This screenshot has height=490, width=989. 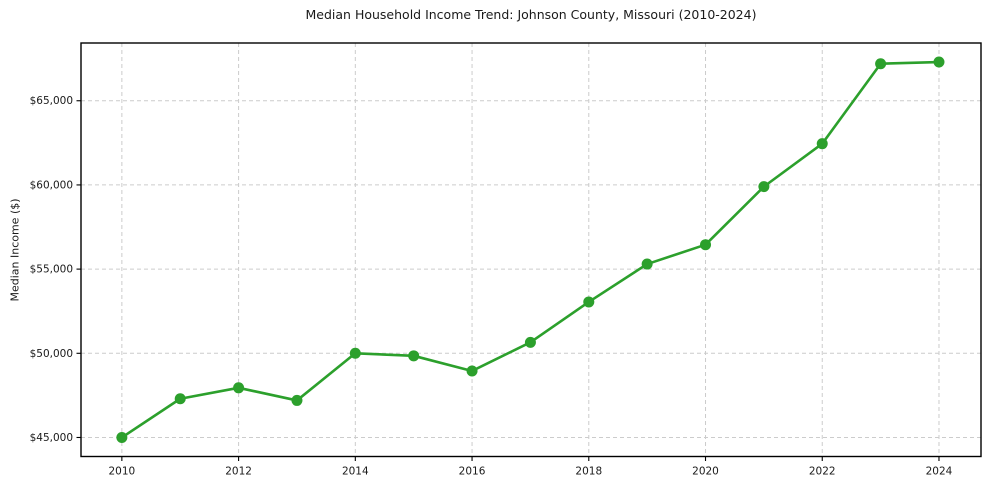 I want to click on y-tick-label: $50,000, so click(x=51, y=354).